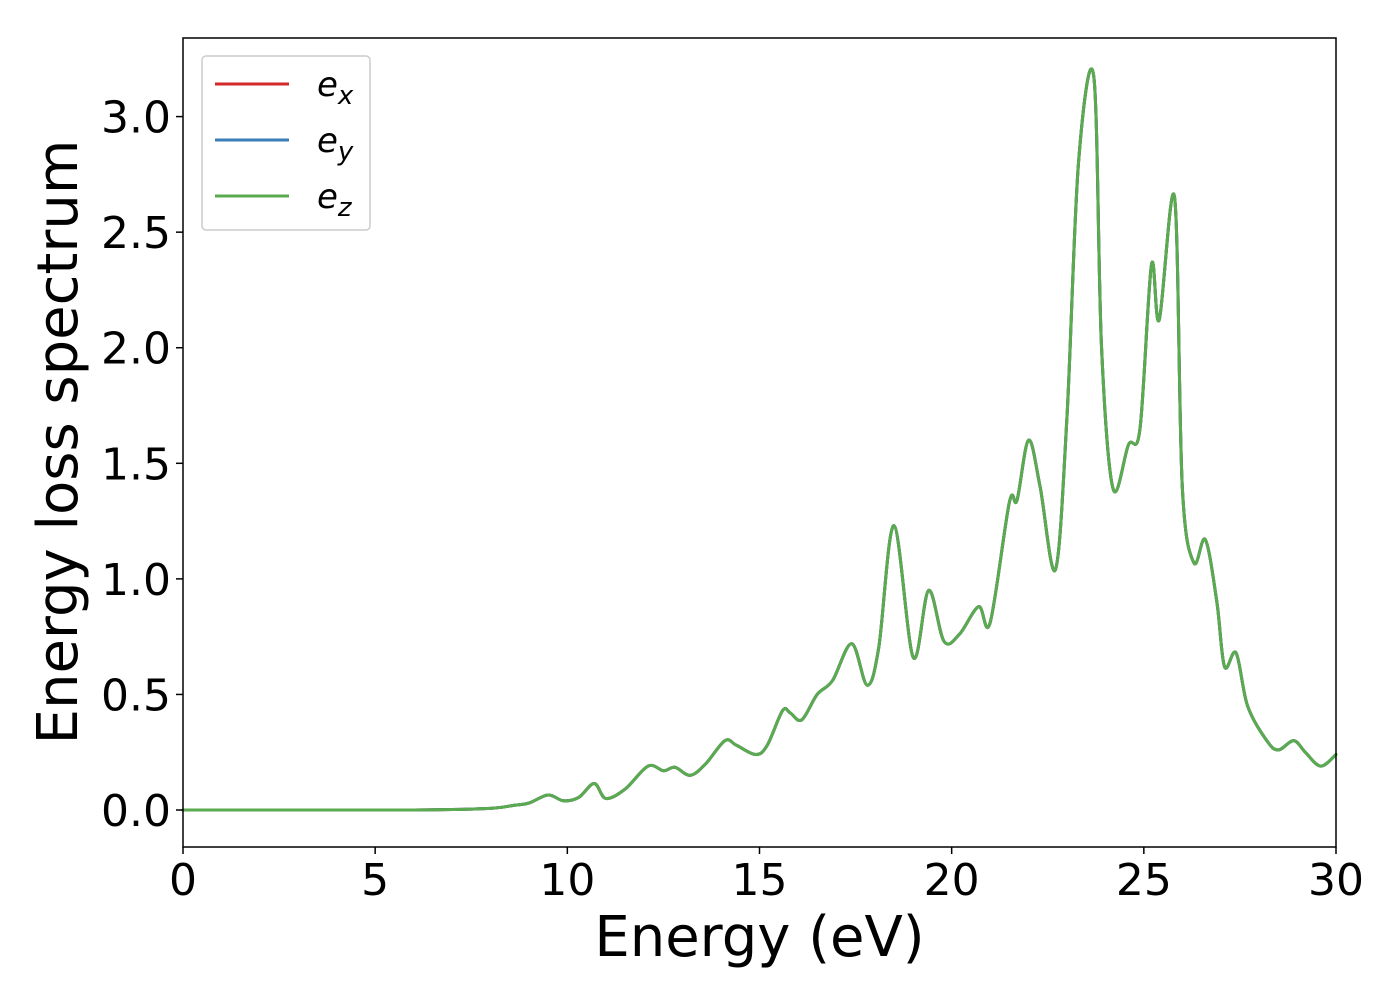 The height and width of the screenshot is (1000, 1400). Describe the element at coordinates (136, 580) in the screenshot. I see `y-tick-label: 1.0` at that location.